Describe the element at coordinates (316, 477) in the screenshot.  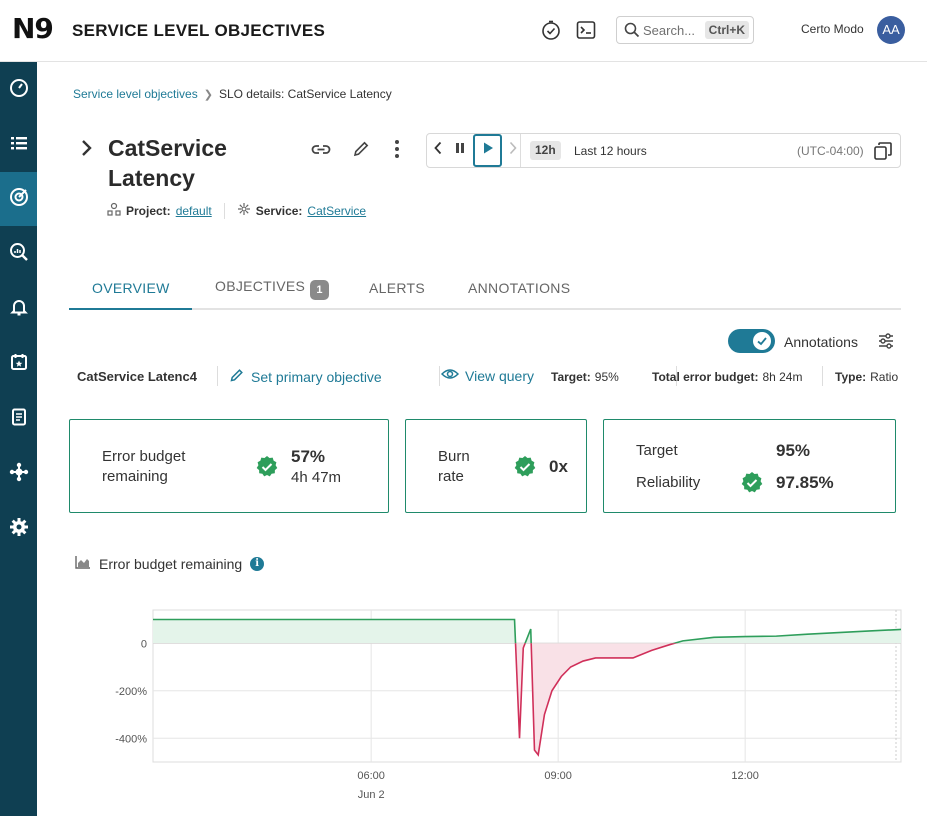
I see `error-budget-time: 4h 47m` at that location.